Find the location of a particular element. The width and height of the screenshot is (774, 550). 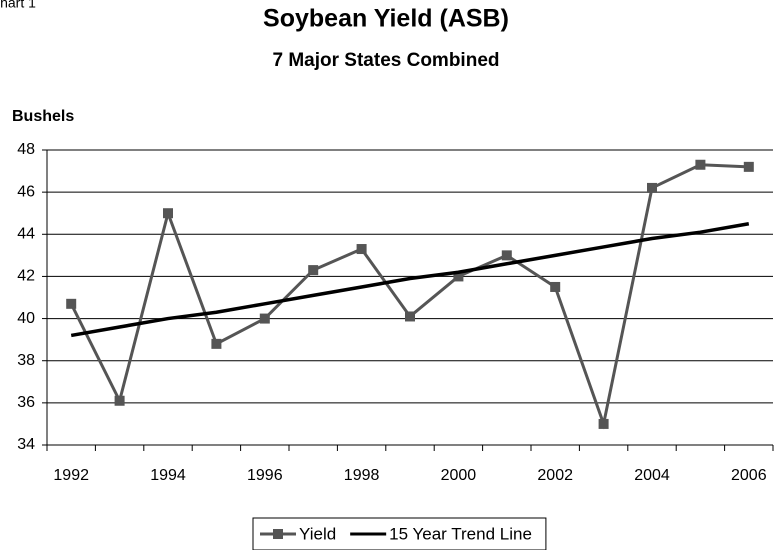

chart-title: Soybean Yield (ASB) is located at coordinates (386, 19).